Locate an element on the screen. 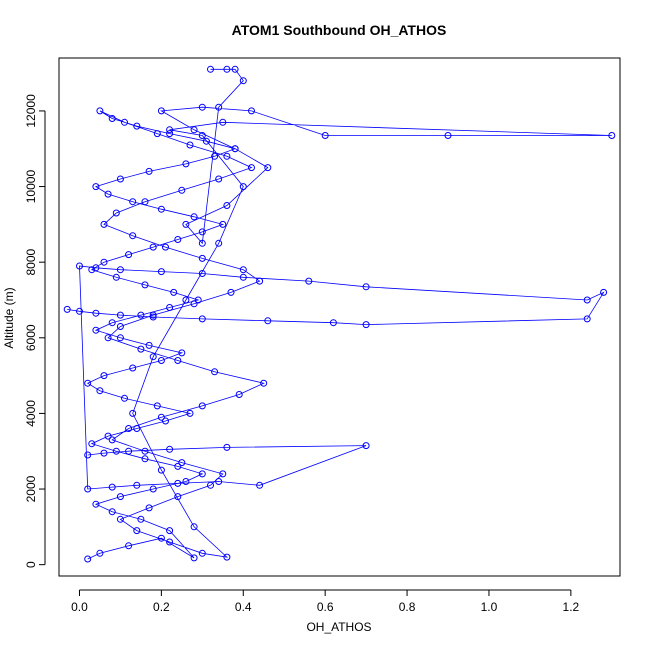 The image size is (650, 650). y-tick-label: 6000 is located at coordinates (31, 337).